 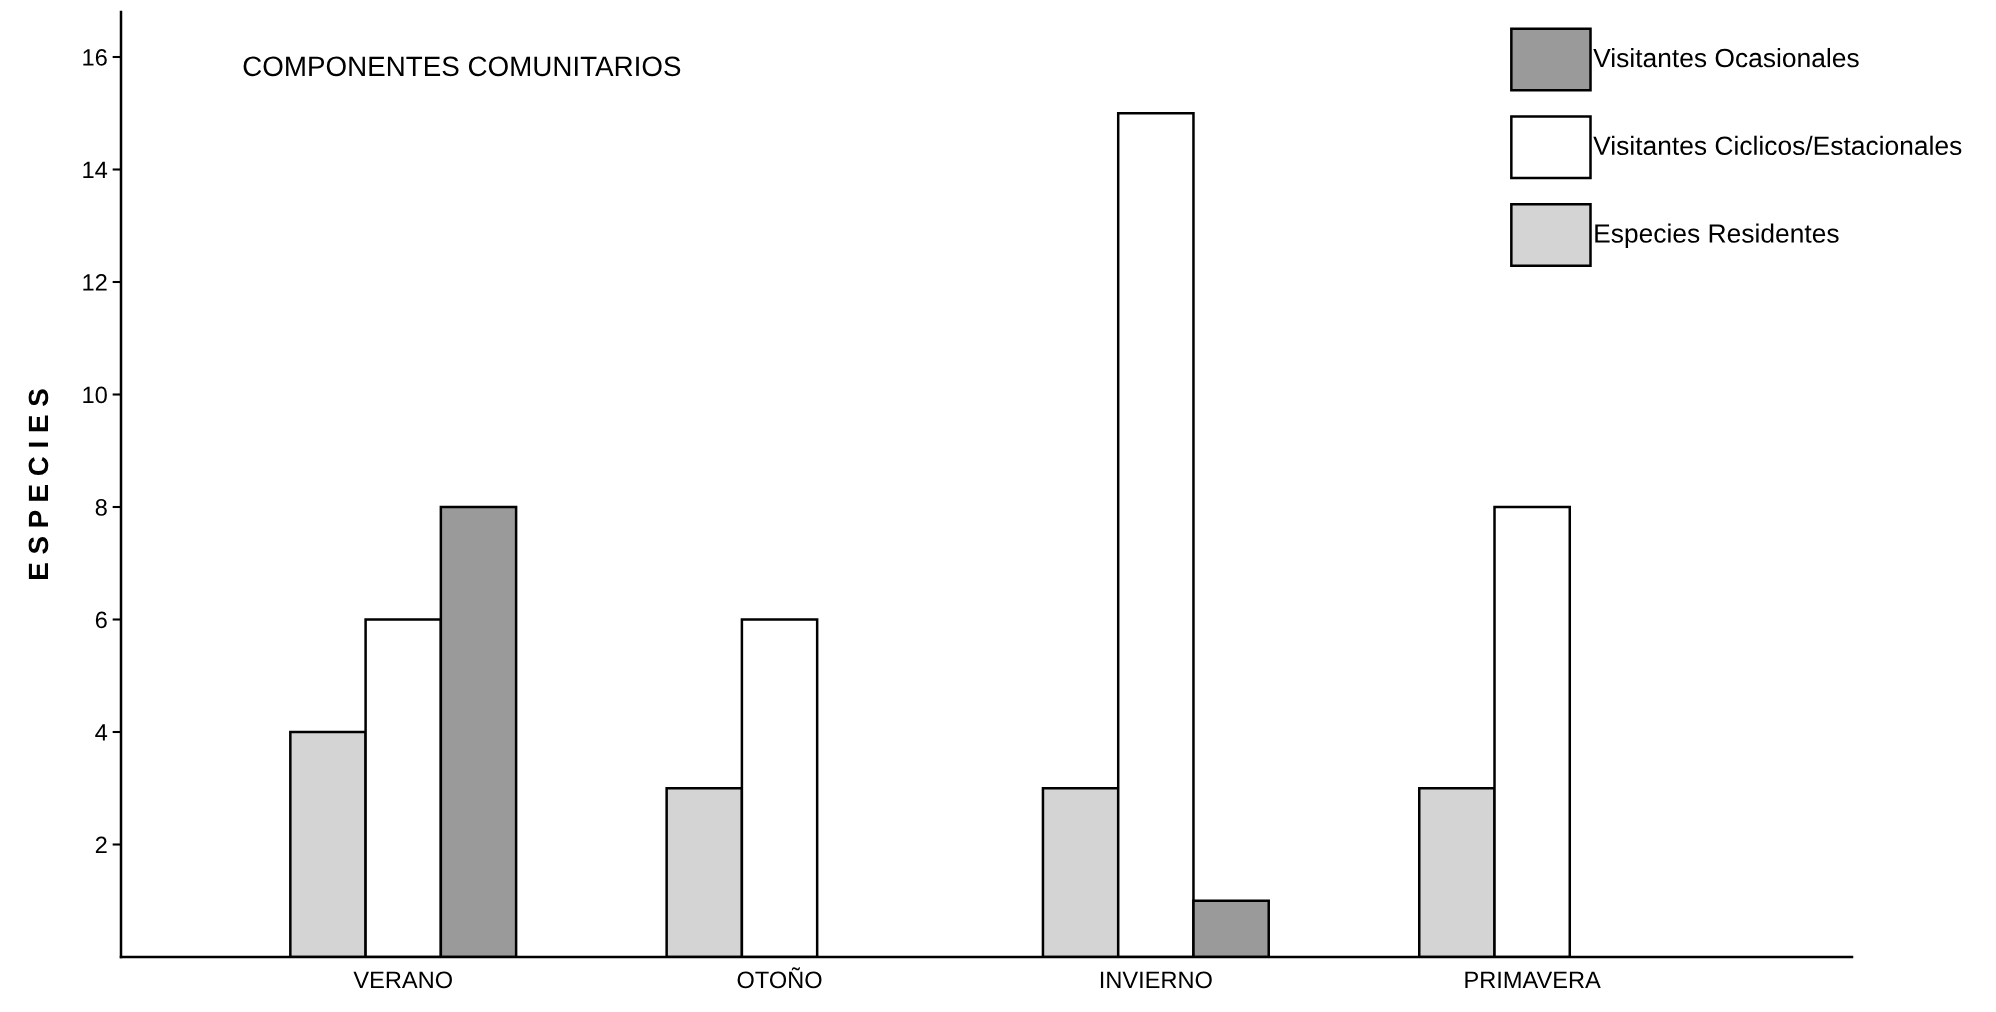 I want to click on text: COMPONENTES COMUNITARIOS, so click(x=462, y=66).